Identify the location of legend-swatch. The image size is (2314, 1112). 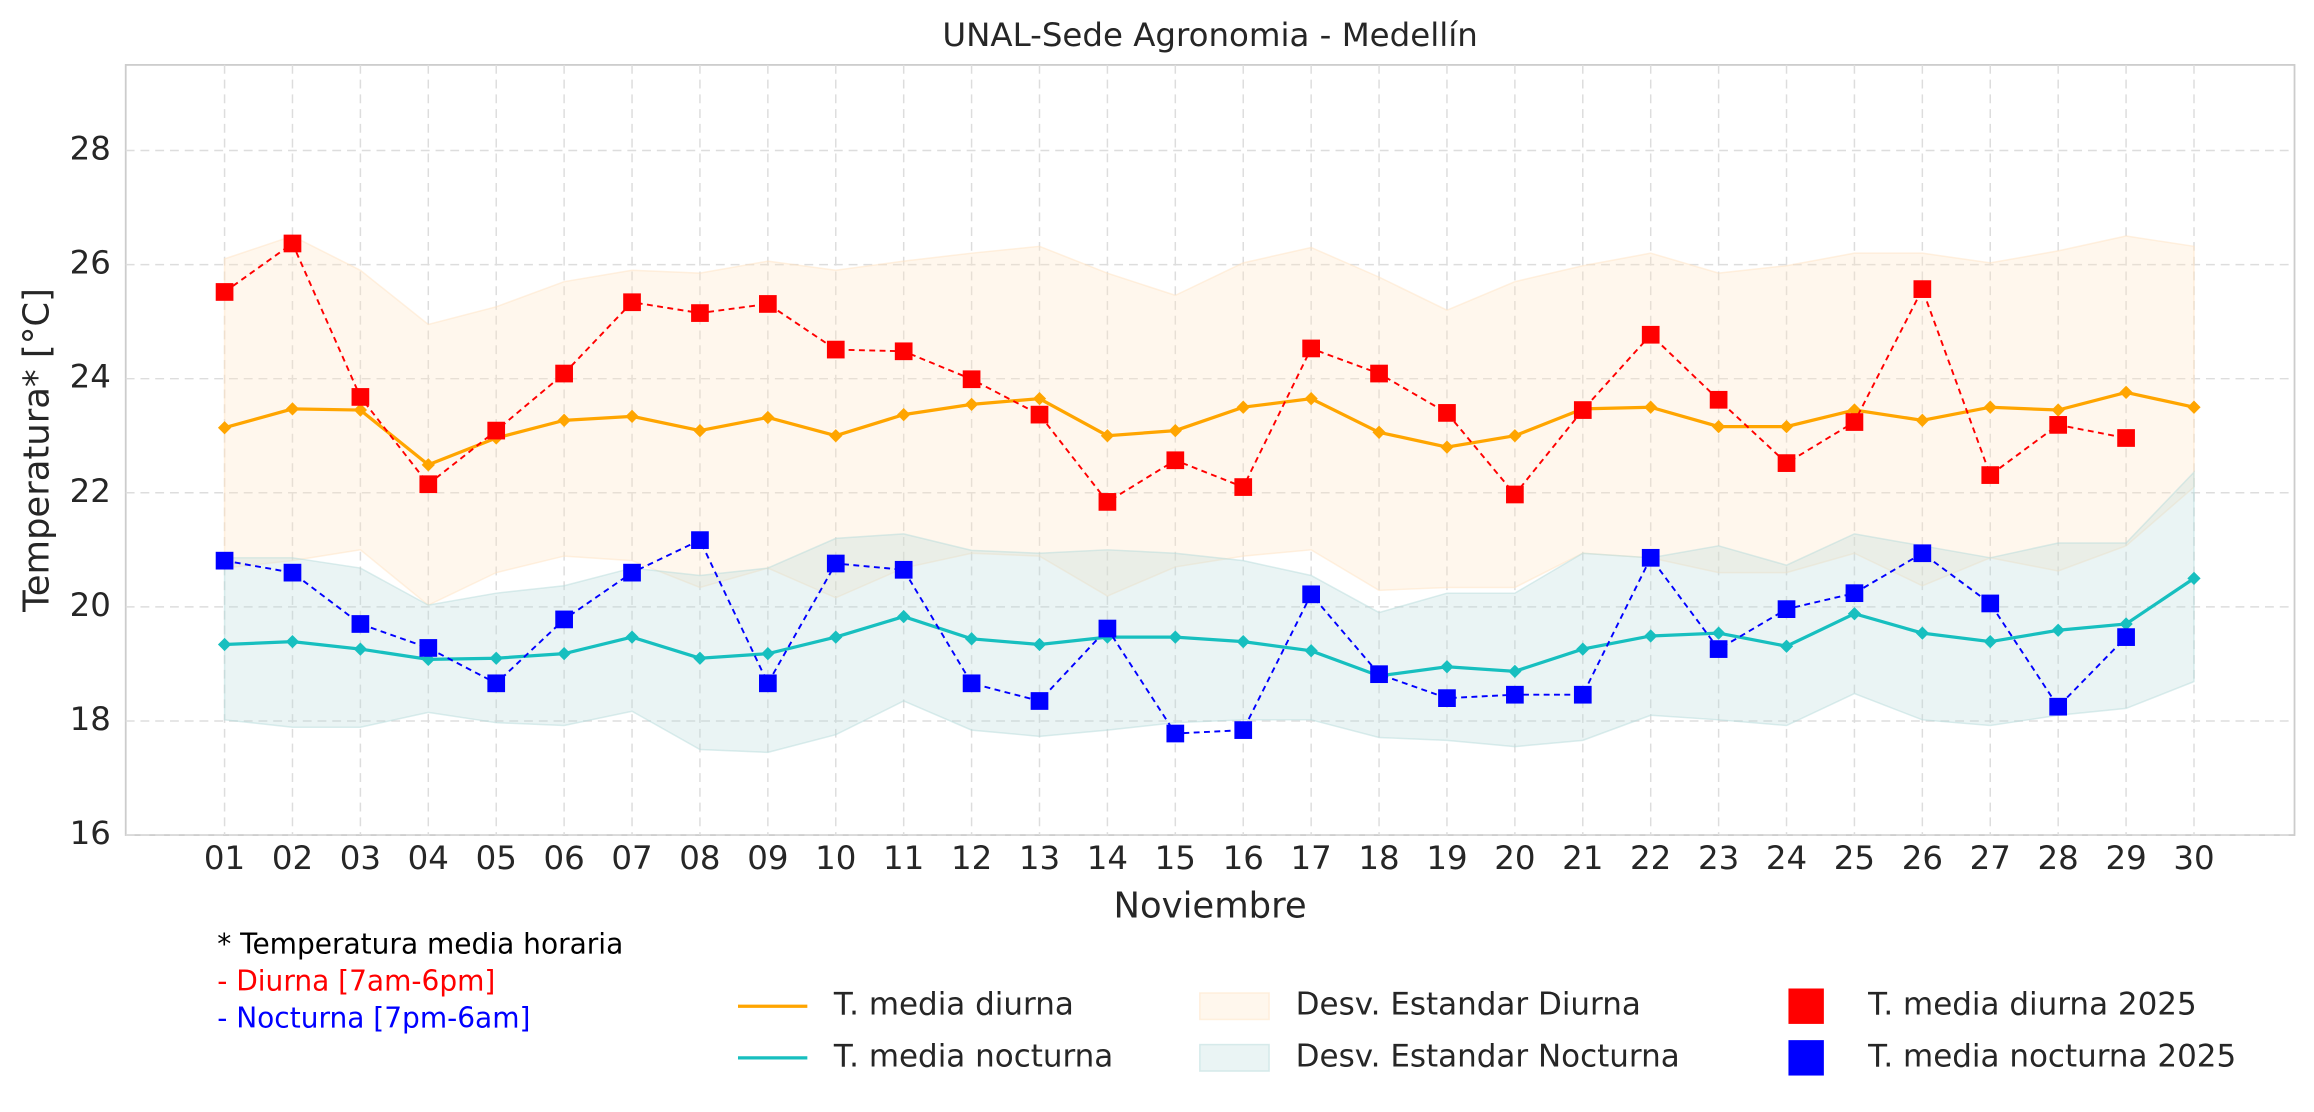
(1806, 1006).